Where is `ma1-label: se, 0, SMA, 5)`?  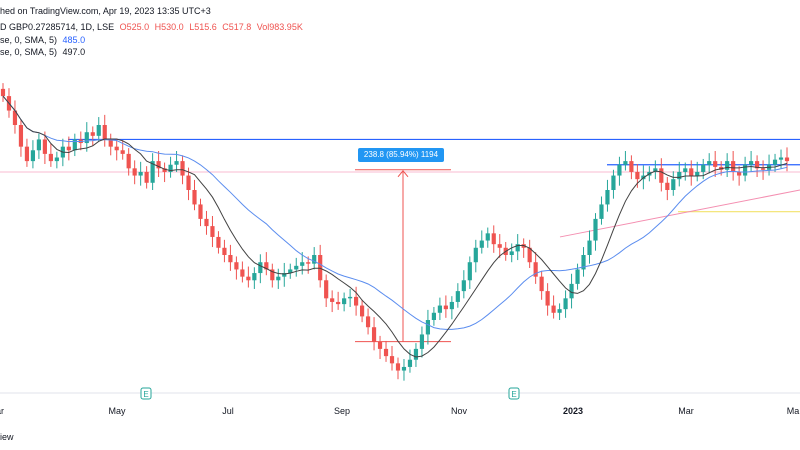 ma1-label: se, 0, SMA, 5) is located at coordinates (29, 40).